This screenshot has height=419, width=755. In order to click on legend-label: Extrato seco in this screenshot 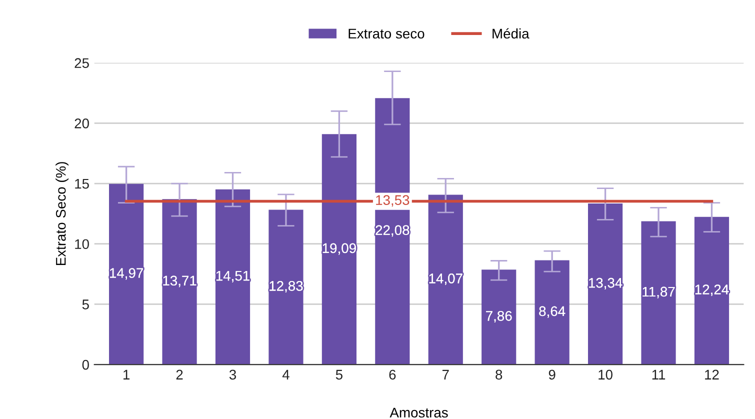, I will do `click(386, 33)`.